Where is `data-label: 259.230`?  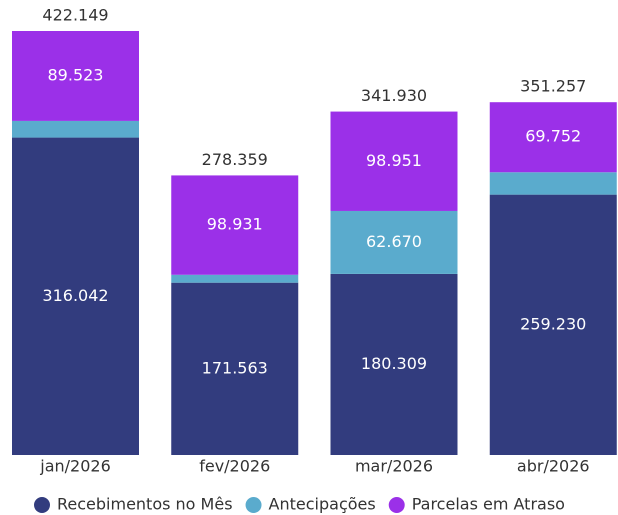
data-label: 259.230 is located at coordinates (553, 323).